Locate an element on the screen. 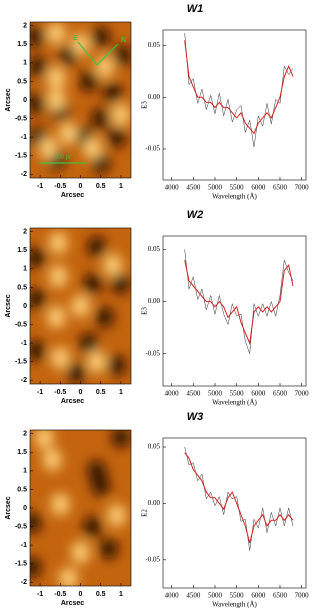  y-tick-label: 0.5 is located at coordinates (22, 489).